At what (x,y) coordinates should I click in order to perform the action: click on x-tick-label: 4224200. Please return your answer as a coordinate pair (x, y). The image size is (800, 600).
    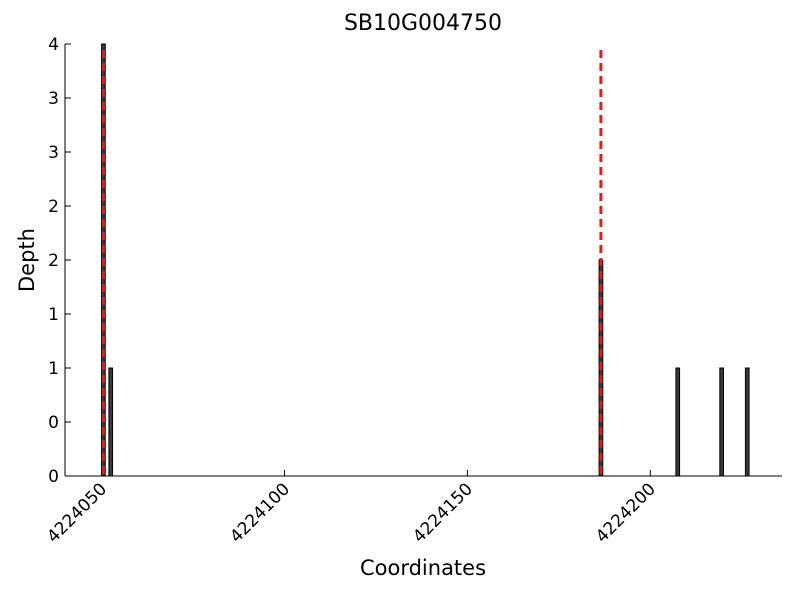
    Looking at the image, I should click on (626, 513).